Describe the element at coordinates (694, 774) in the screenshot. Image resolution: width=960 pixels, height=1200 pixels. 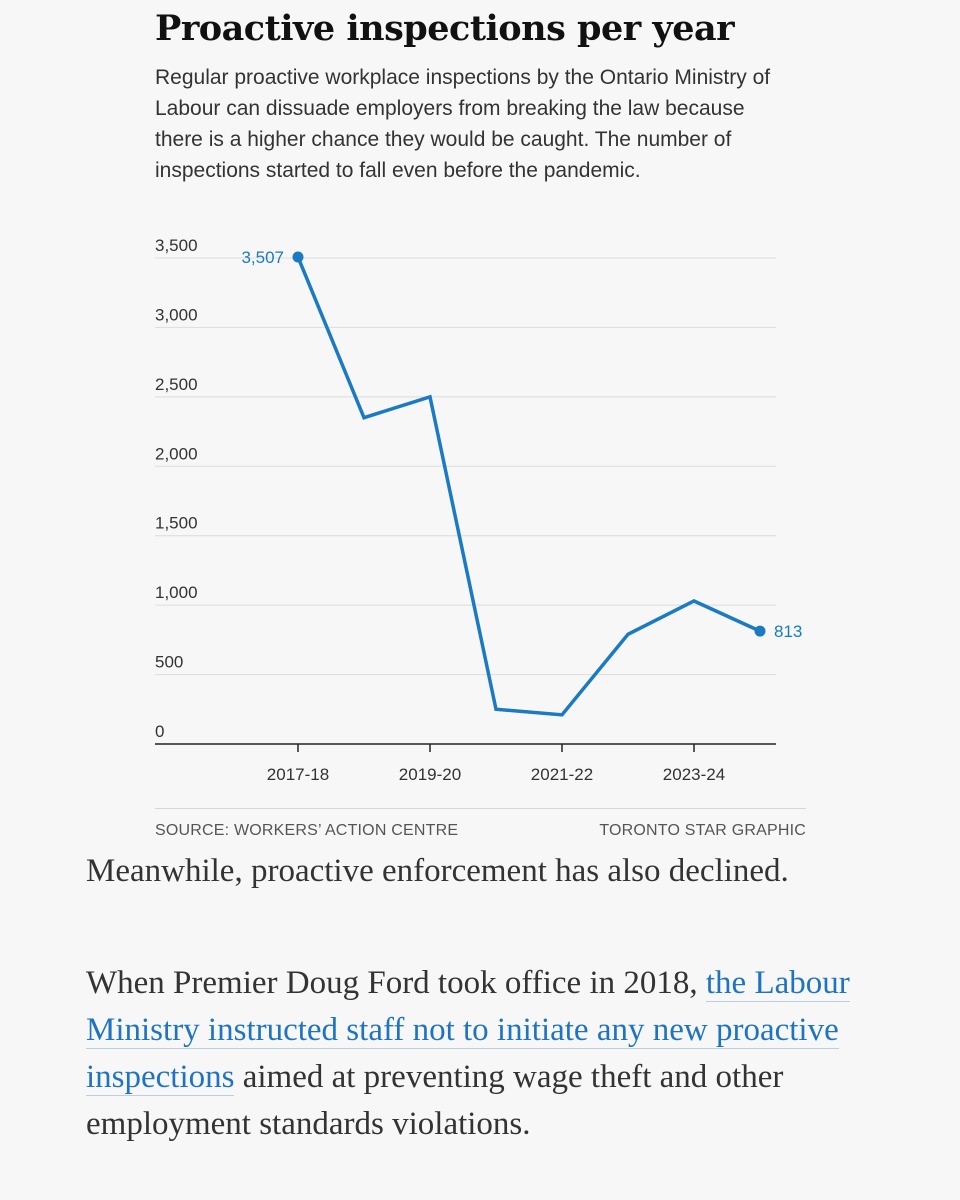
I see `x-tick-label: 2023-24` at that location.